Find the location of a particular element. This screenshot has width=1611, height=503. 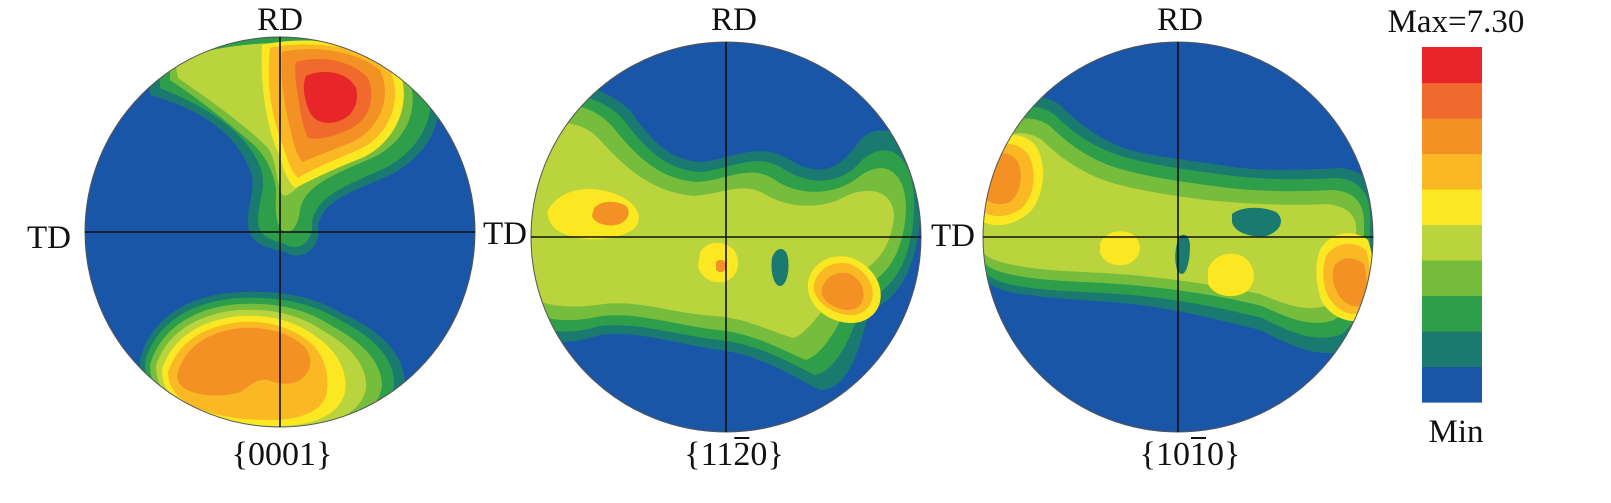

plane-label-text-p1010: {1010} is located at coordinates (1190, 454).